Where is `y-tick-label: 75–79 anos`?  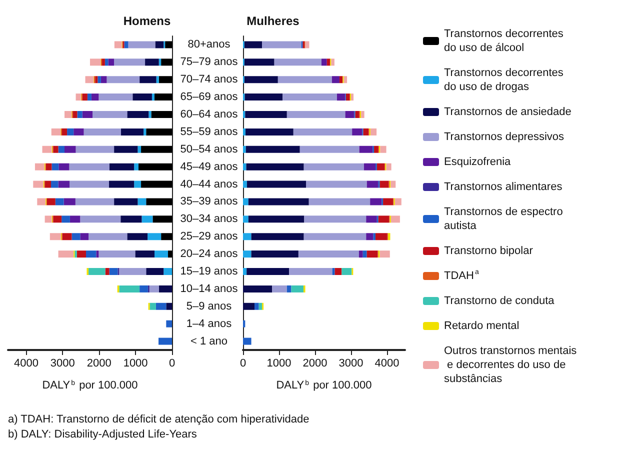 y-tick-label: 75–79 anos is located at coordinates (209, 62).